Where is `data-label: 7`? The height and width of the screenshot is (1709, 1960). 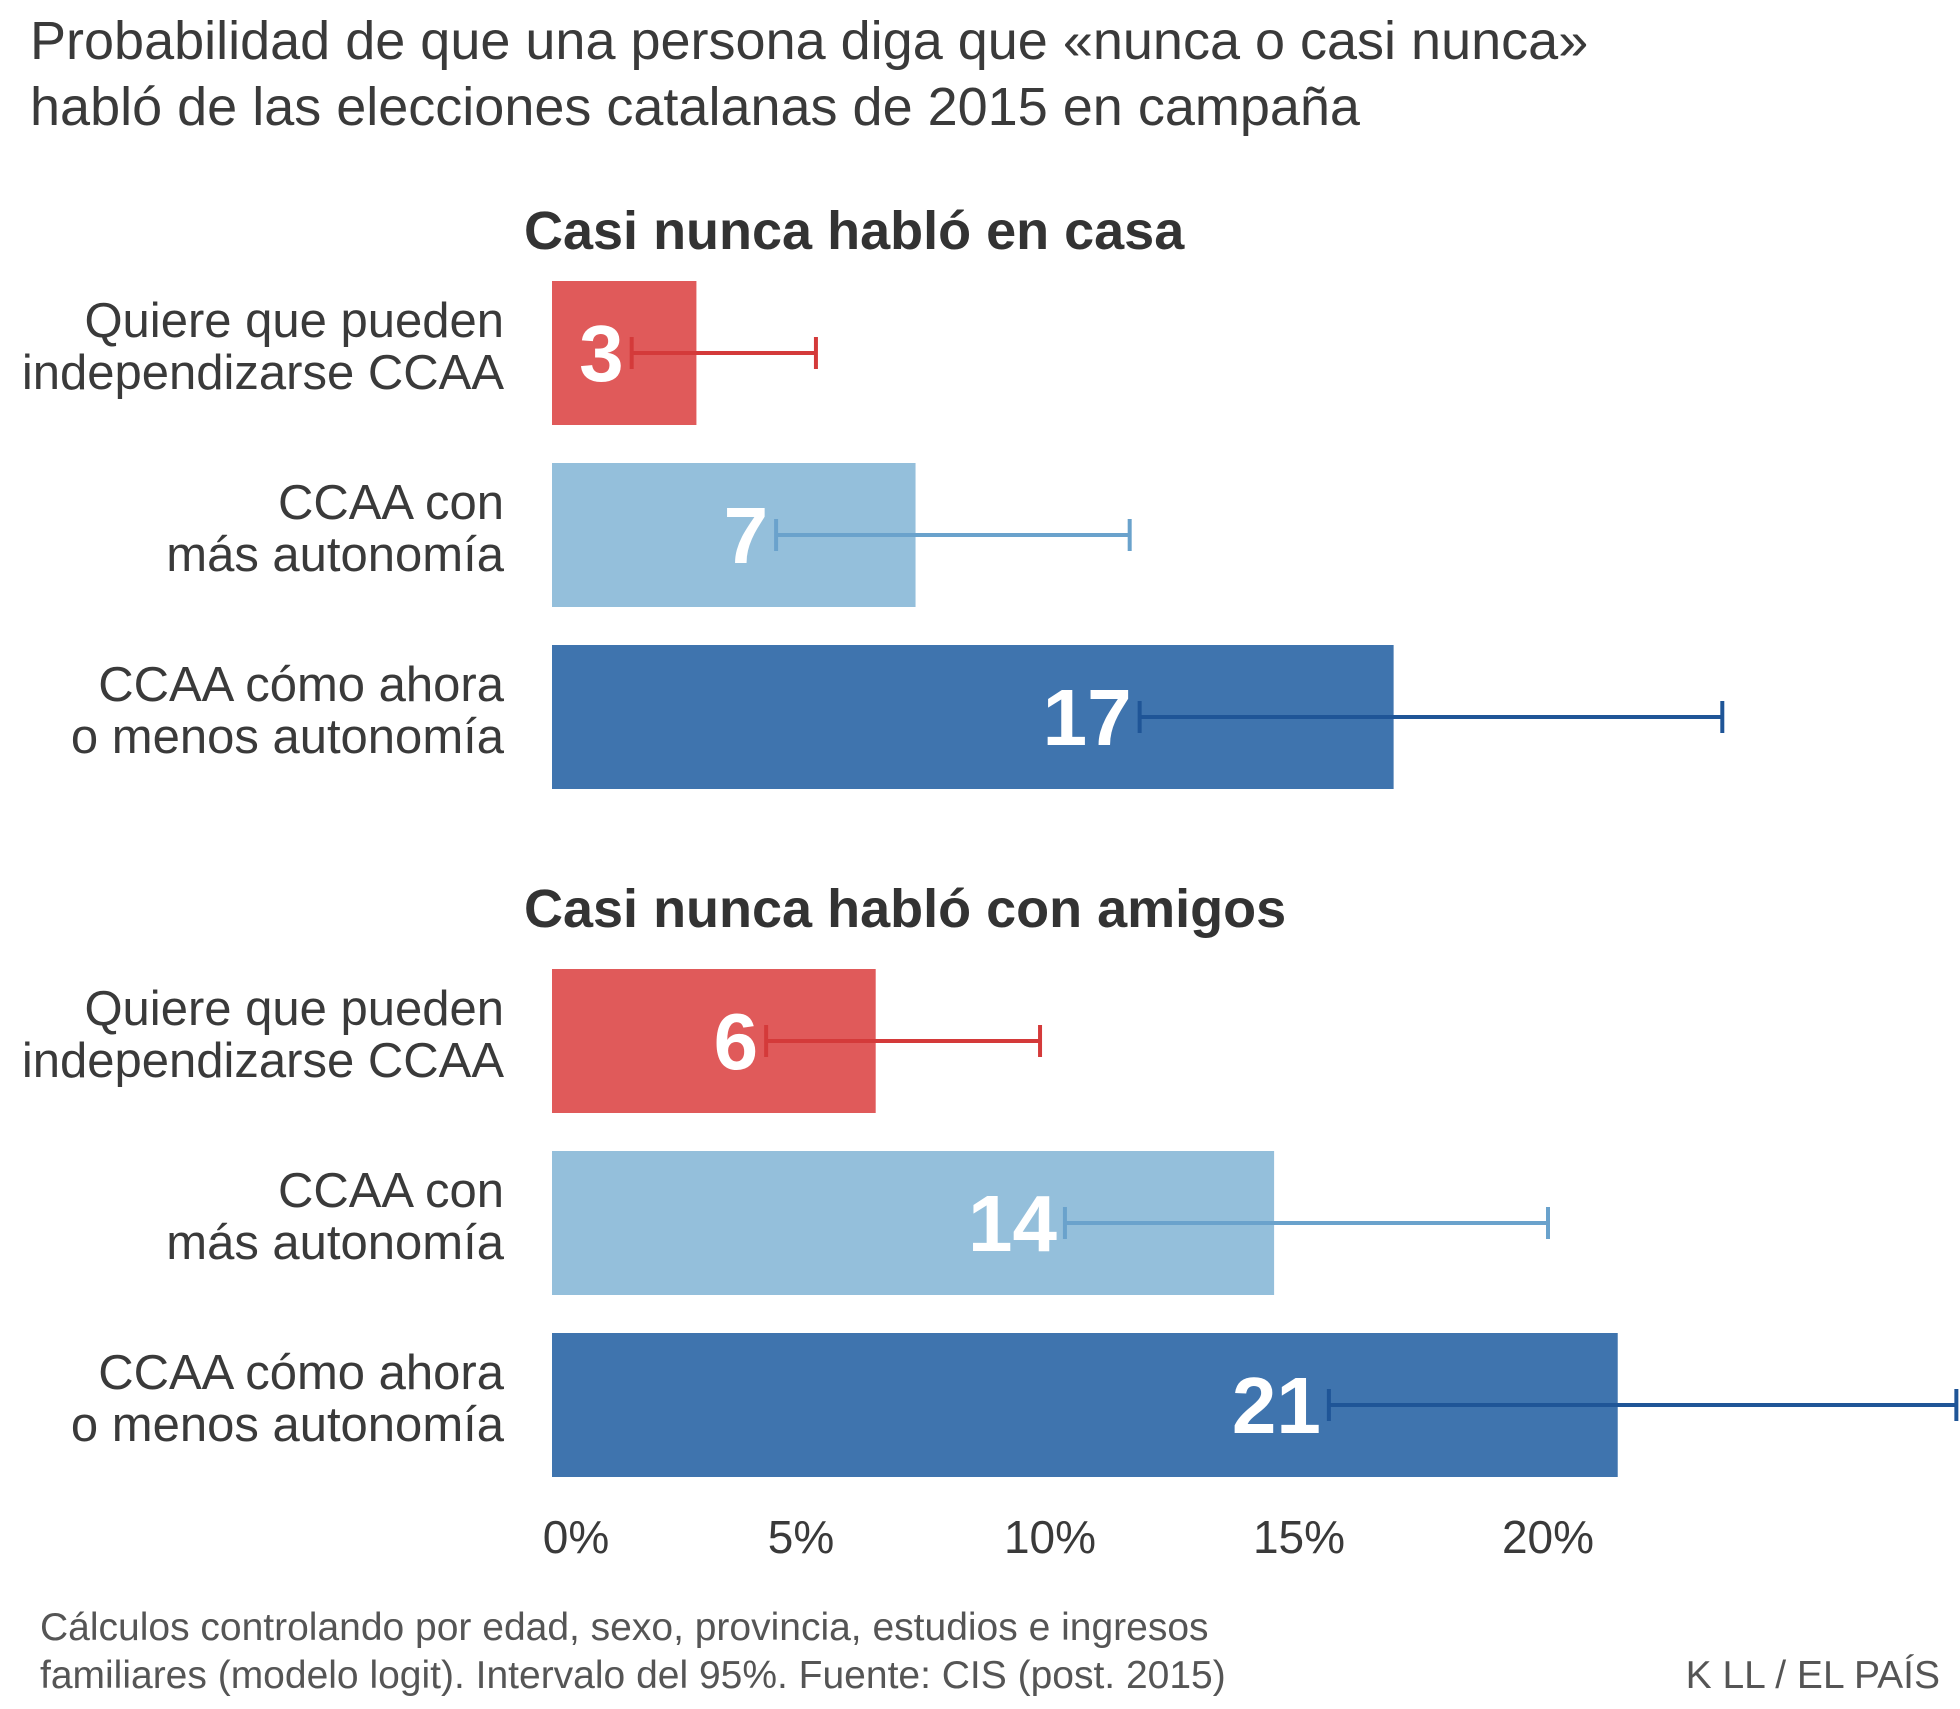
data-label: 7 is located at coordinates (746, 535).